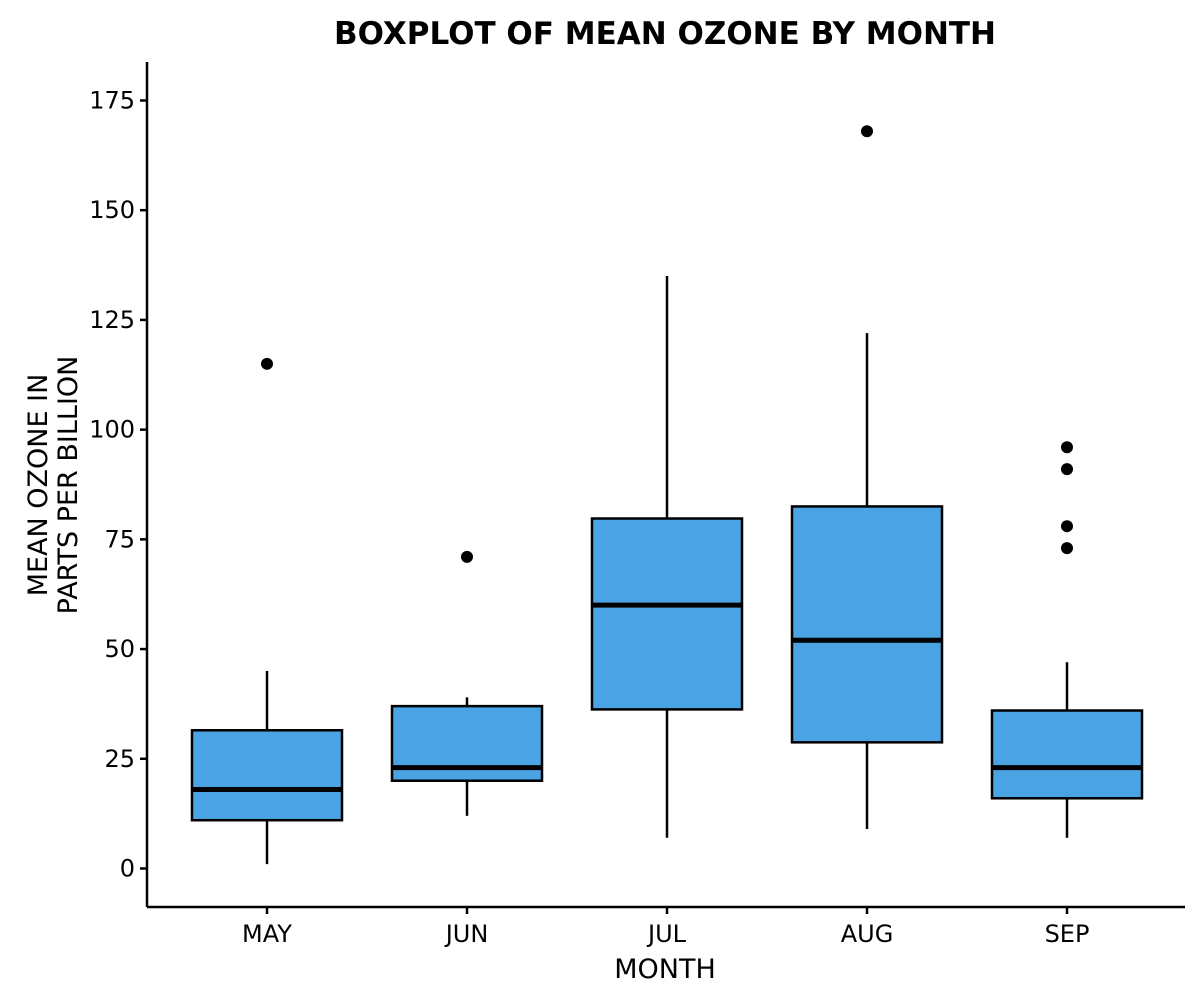 The width and height of the screenshot is (1200, 1000). I want to click on y-axis-label: MEAN OZONE IN PARTS PER BILLION, so click(53, 485).